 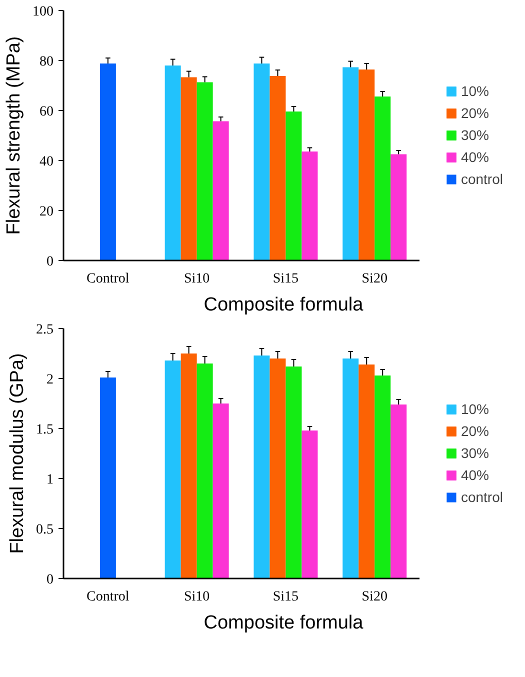 I want to click on y-axis-title: Flexural strength (MPa), so click(x=14, y=135).